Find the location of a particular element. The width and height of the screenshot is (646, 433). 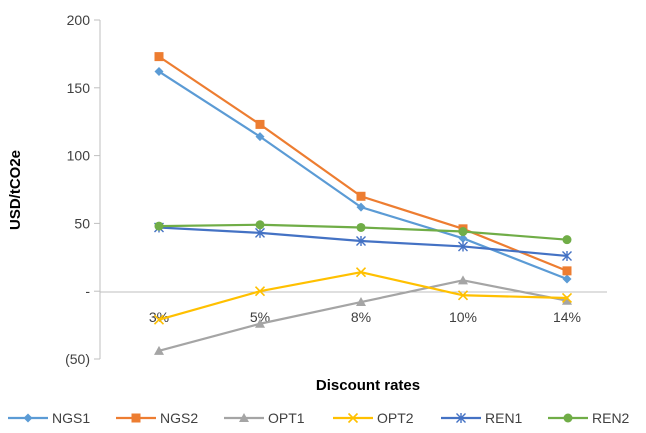

legend-item-opt2: OPT2 is located at coordinates (373, 418).